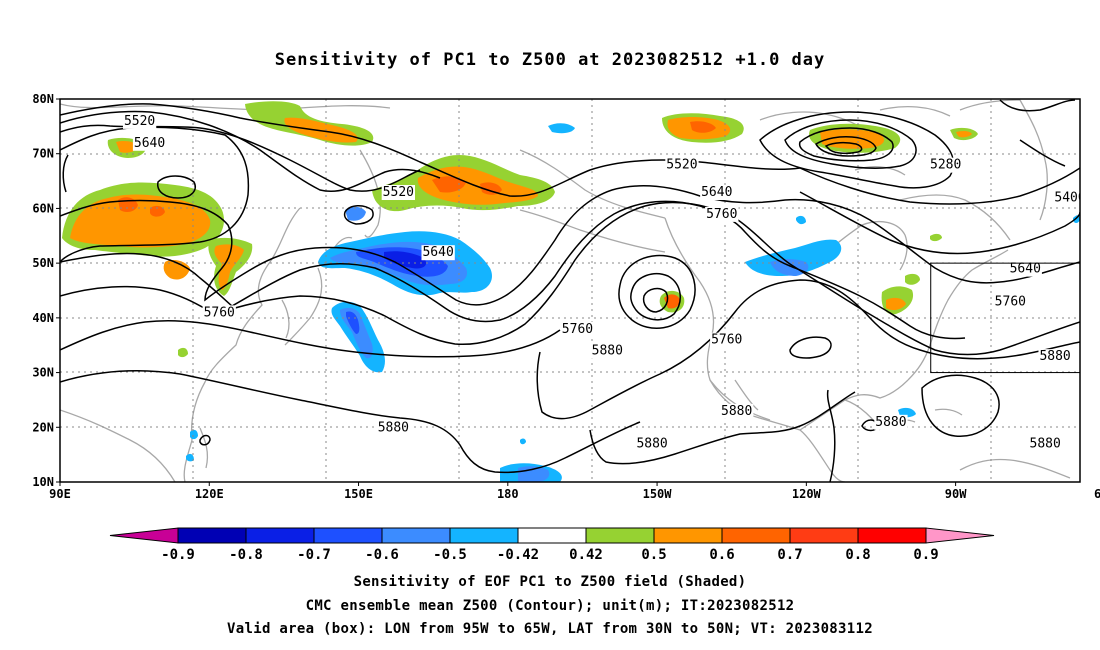 The height and width of the screenshot is (650, 1100). I want to click on lon-tick-label: 90E, so click(60, 494).